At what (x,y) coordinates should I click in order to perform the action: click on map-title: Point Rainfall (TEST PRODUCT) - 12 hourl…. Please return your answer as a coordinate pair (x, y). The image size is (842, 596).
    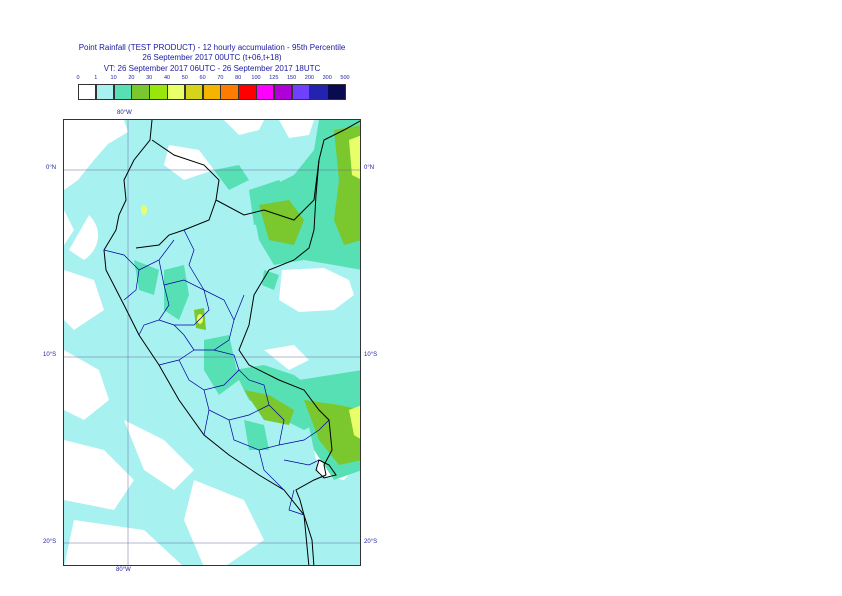
    Looking at the image, I should click on (212, 47).